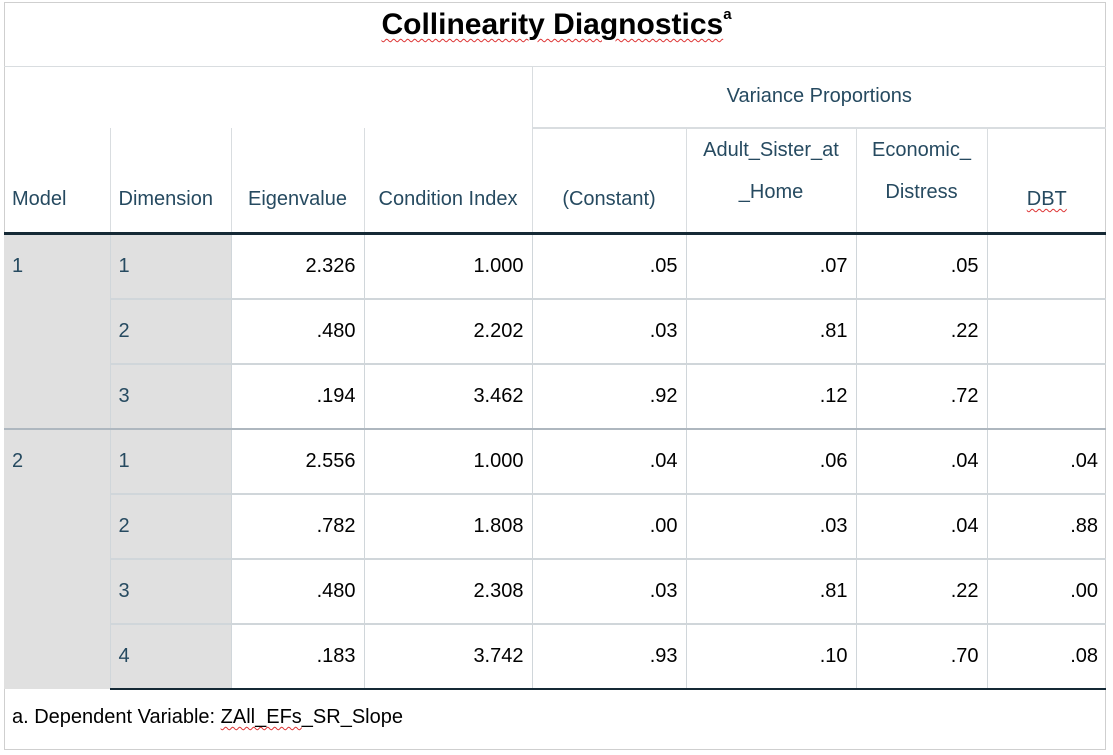  I want to click on table-row: 3 .194 3.462 .92 .12 .72, so click(555, 395).